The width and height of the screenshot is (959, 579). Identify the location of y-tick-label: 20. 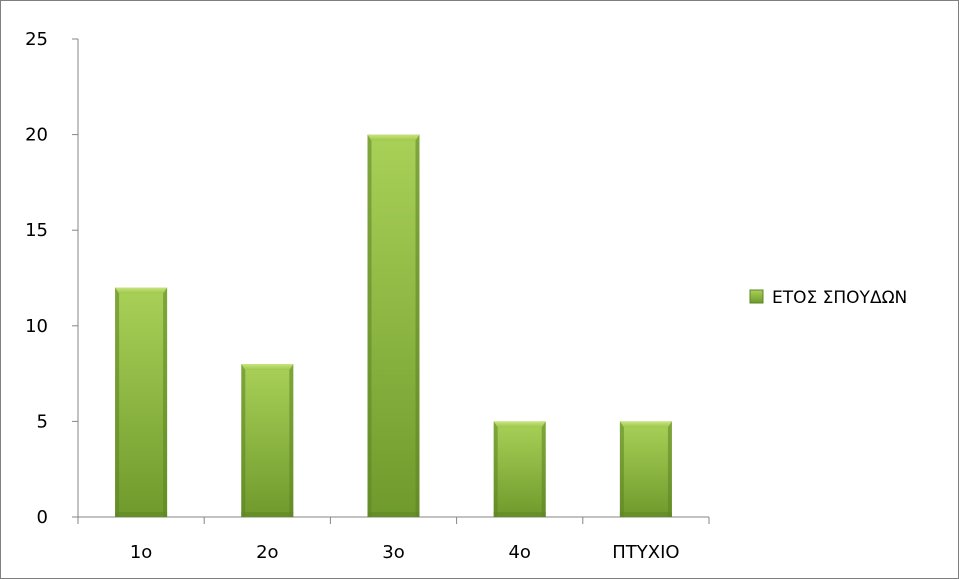
(36, 135).